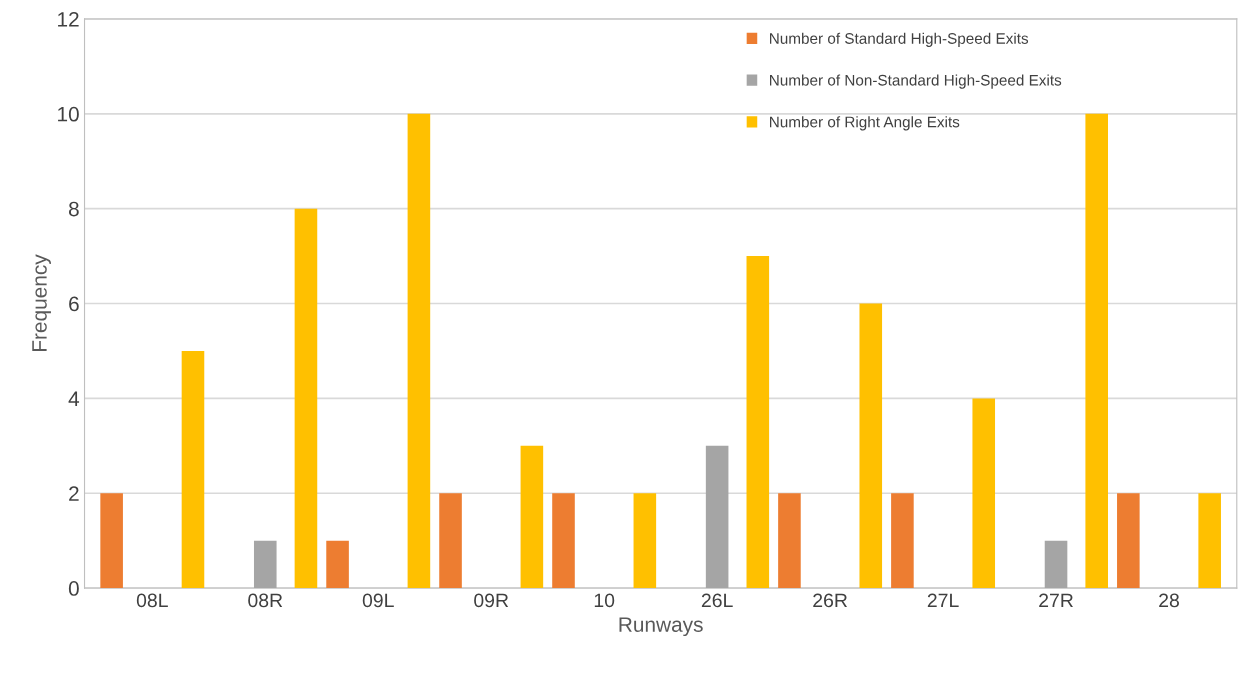  Describe the element at coordinates (68, 19) in the screenshot. I see `y-tick-label: 12` at that location.